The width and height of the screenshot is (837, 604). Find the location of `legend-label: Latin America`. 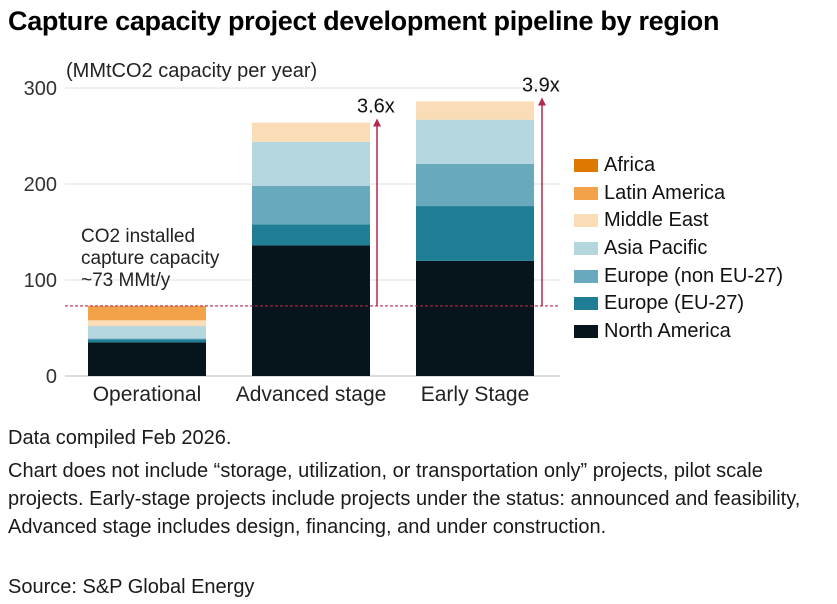

legend-label: Latin America is located at coordinates (665, 192).